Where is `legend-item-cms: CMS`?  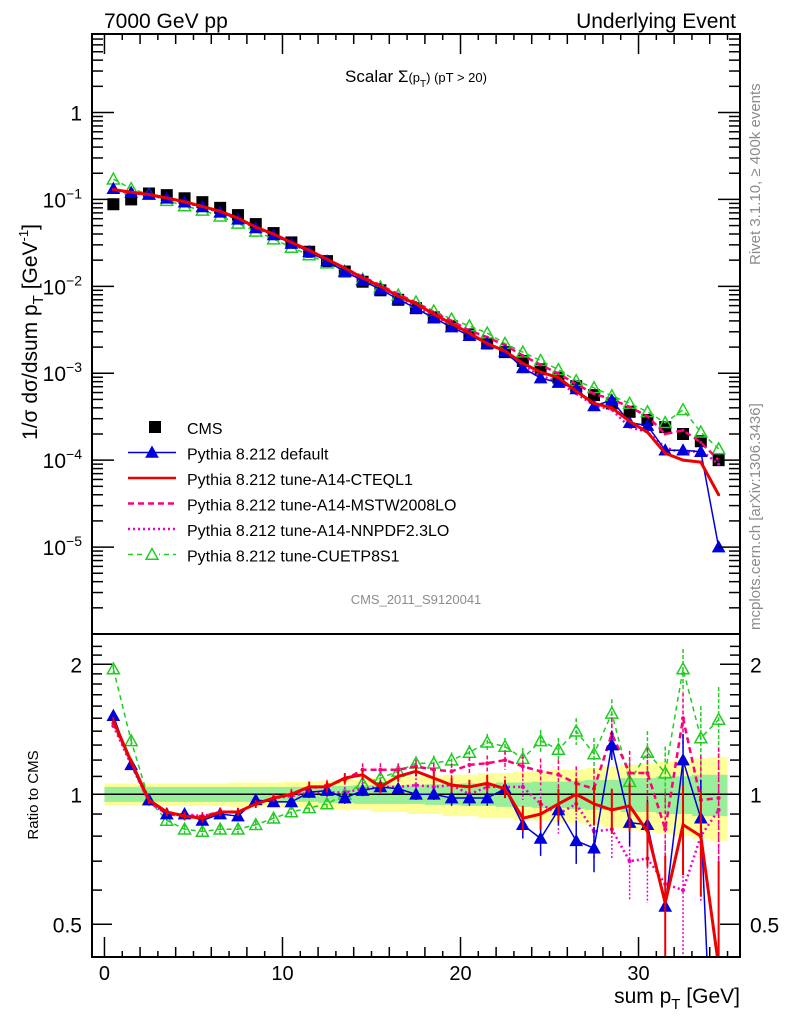 legend-item-cms: CMS is located at coordinates (186, 429).